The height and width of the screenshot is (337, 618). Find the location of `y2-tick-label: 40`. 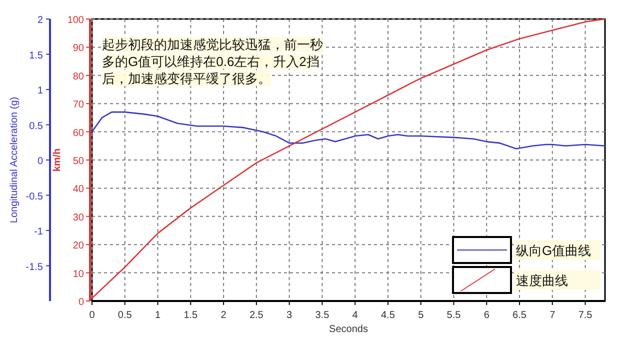

y2-tick-label: 40 is located at coordinates (78, 190).